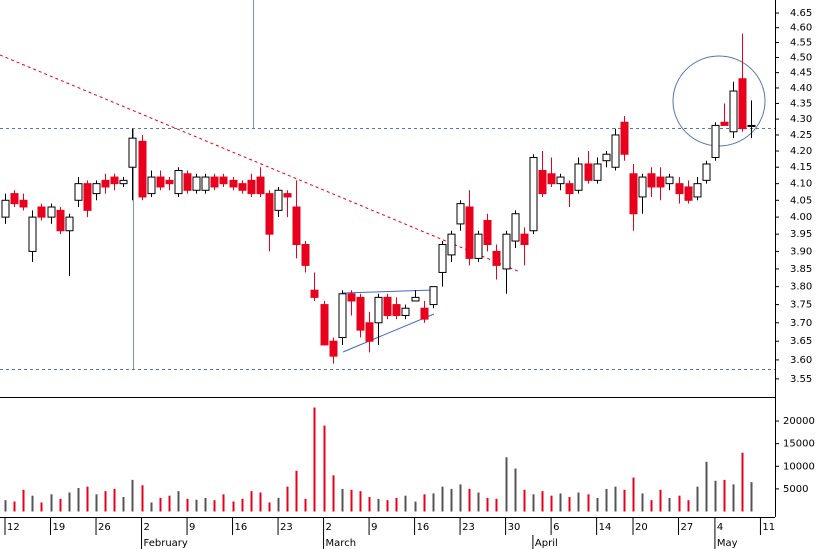 The width and height of the screenshot is (817, 549). What do you see at coordinates (799, 421) in the screenshot?
I see `volume-tick-label: 20000` at bounding box center [799, 421].